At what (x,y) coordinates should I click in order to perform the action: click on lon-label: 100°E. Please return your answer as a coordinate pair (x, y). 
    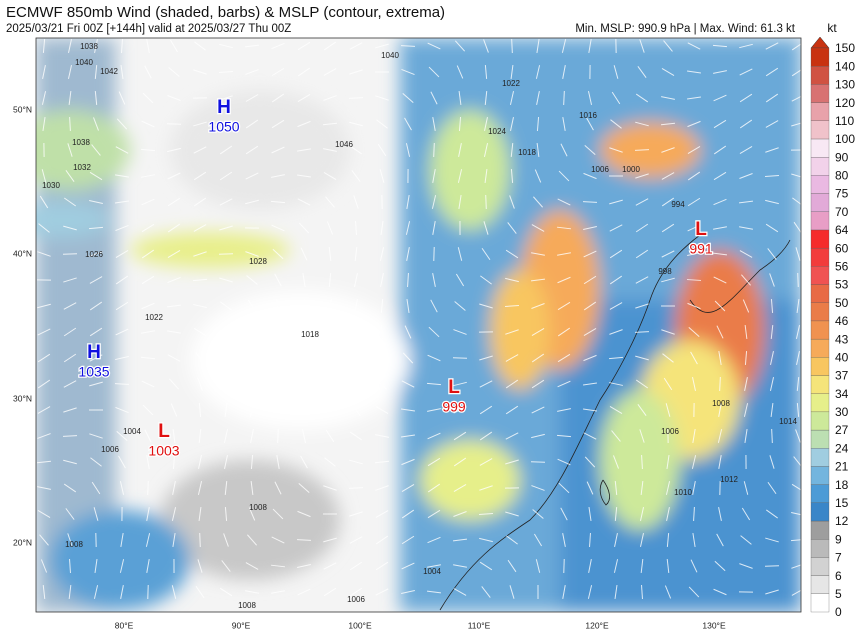
    Looking at the image, I should click on (360, 625).